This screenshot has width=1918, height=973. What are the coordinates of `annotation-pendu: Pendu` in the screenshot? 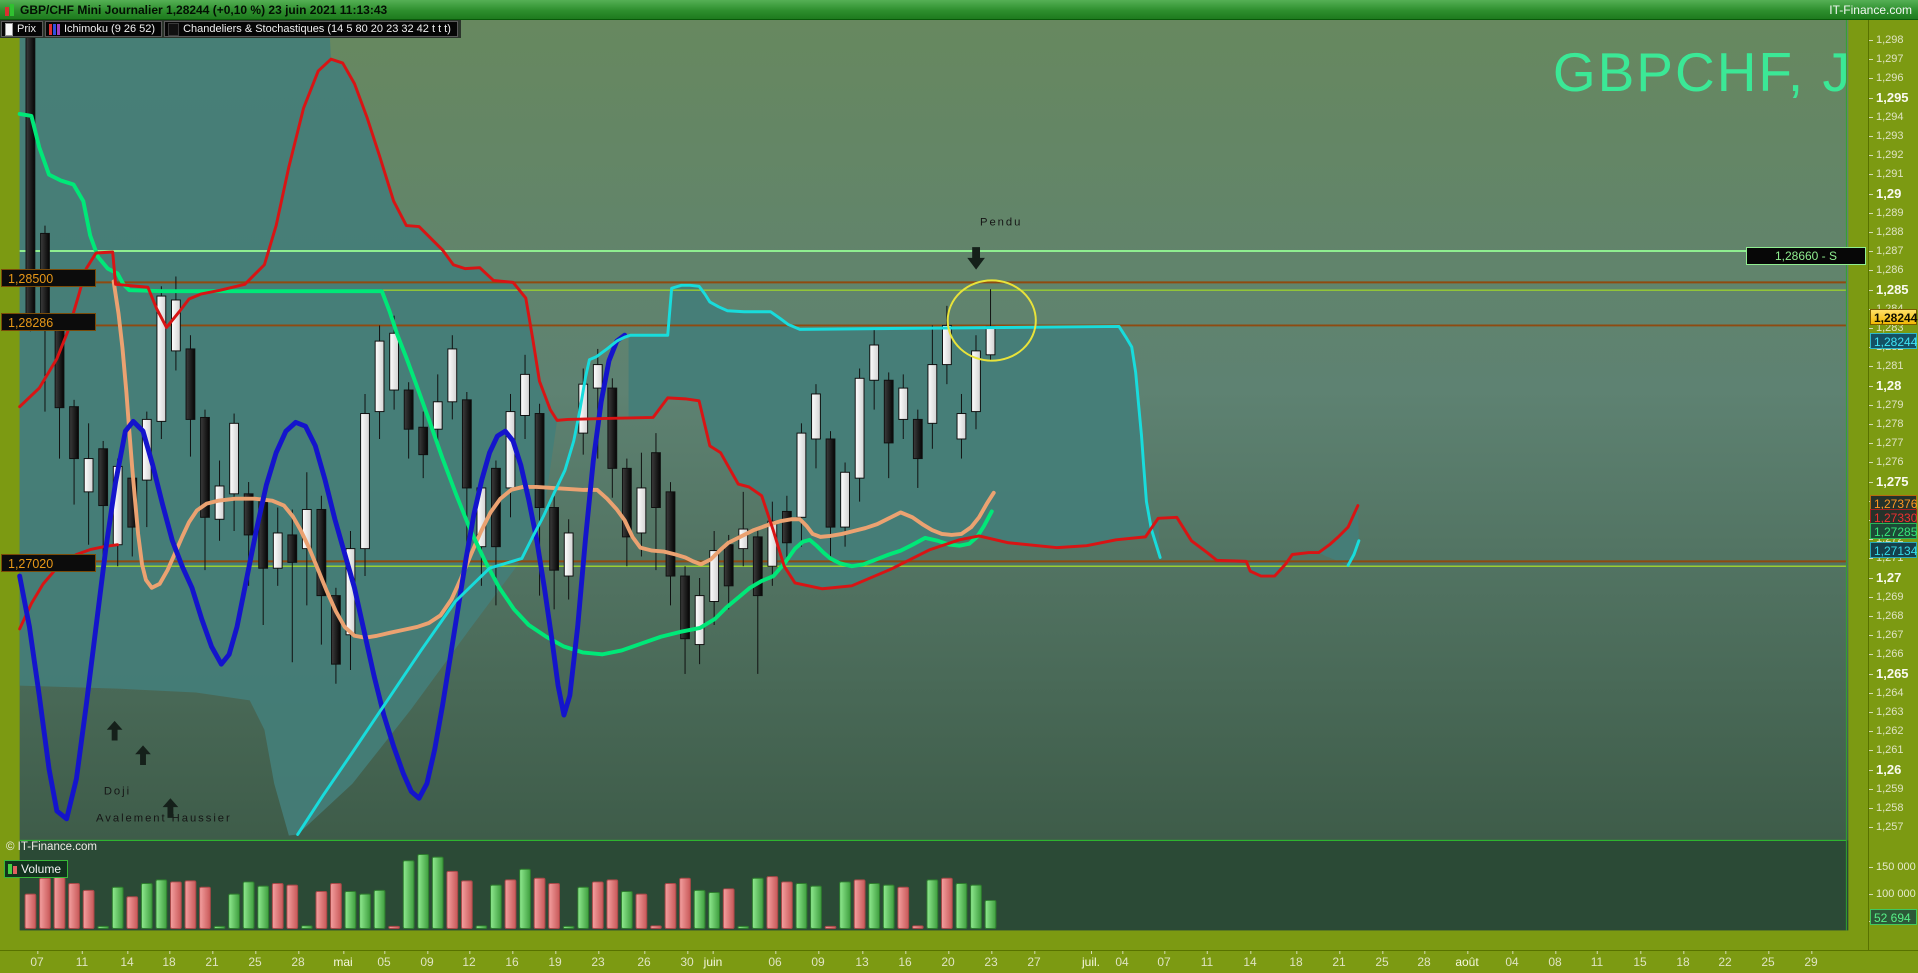 It's located at (1001, 223).